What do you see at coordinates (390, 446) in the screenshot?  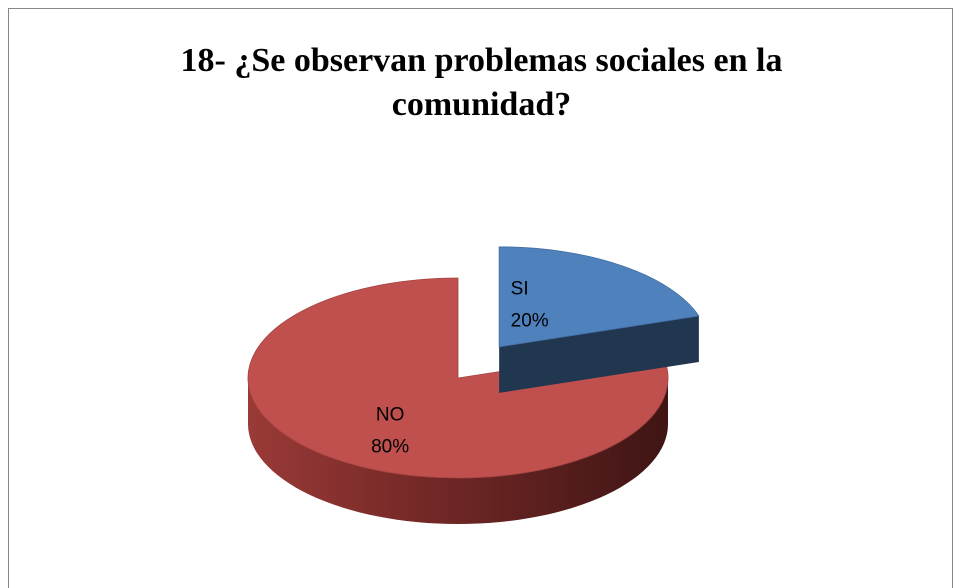 I see `slice-value-no: 80%` at bounding box center [390, 446].